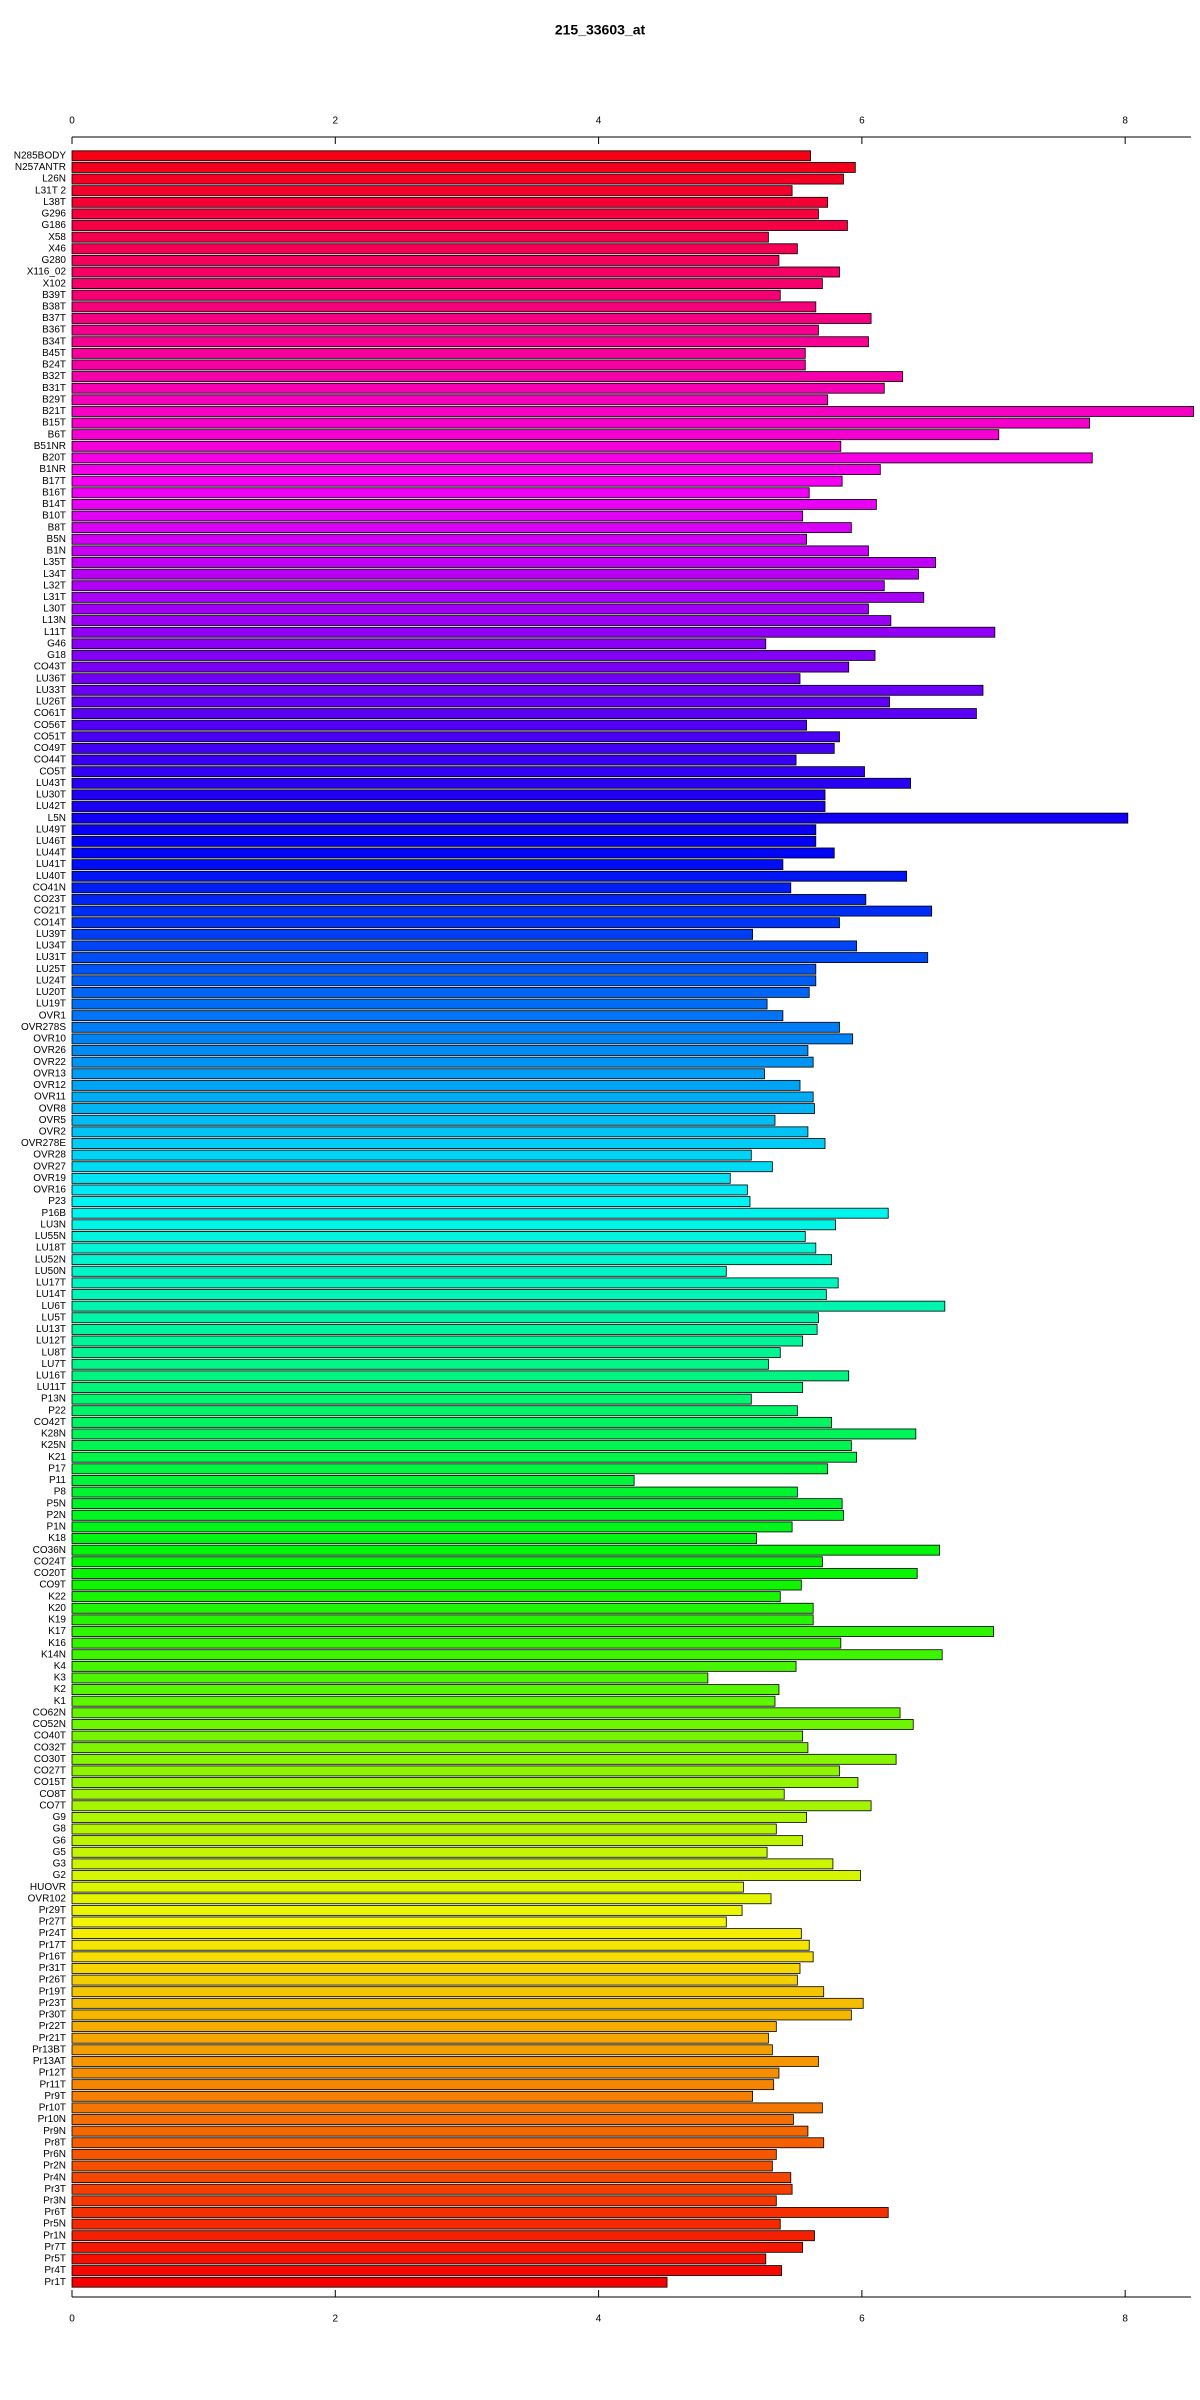 This screenshot has height=2400, width=1200. Describe the element at coordinates (49, 1724) in the screenshot. I see `y-tick-label: CO52N` at that location.